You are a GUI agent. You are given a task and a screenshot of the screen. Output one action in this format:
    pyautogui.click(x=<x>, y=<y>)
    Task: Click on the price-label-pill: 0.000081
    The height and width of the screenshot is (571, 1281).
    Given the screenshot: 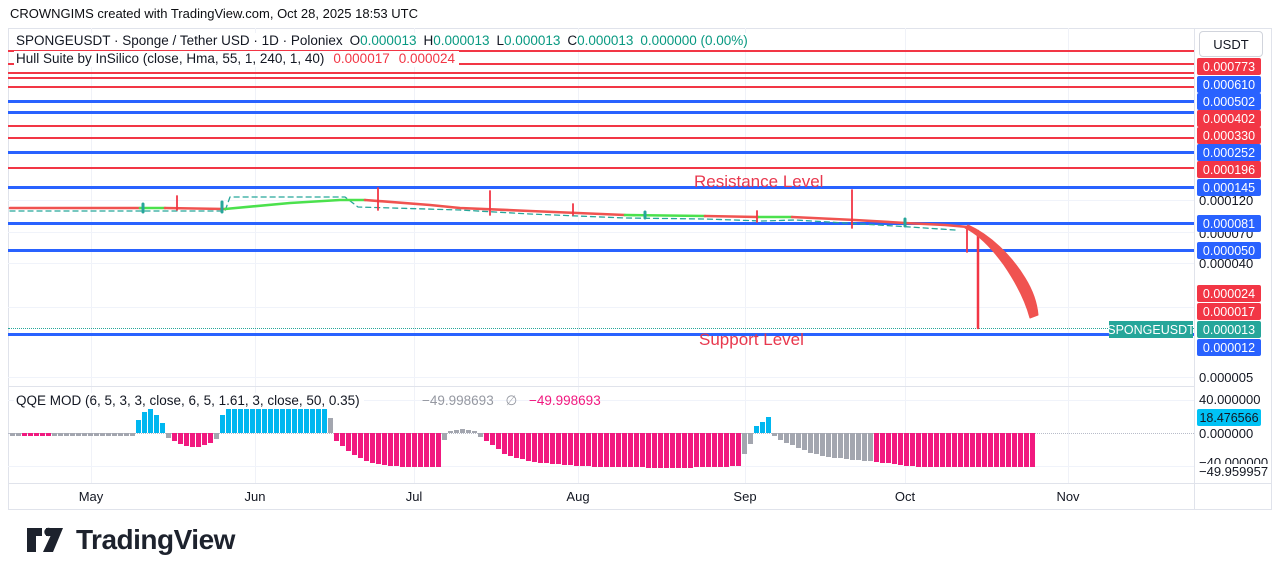 What is the action you would take?
    pyautogui.click(x=1229, y=223)
    